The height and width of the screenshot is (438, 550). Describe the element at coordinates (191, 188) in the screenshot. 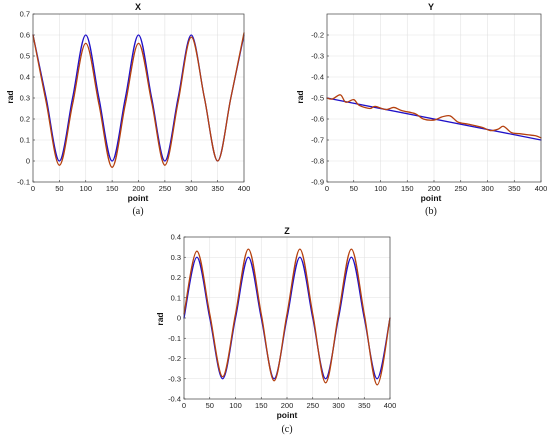

I see `panel-a-xtick-label-6: 300` at that location.